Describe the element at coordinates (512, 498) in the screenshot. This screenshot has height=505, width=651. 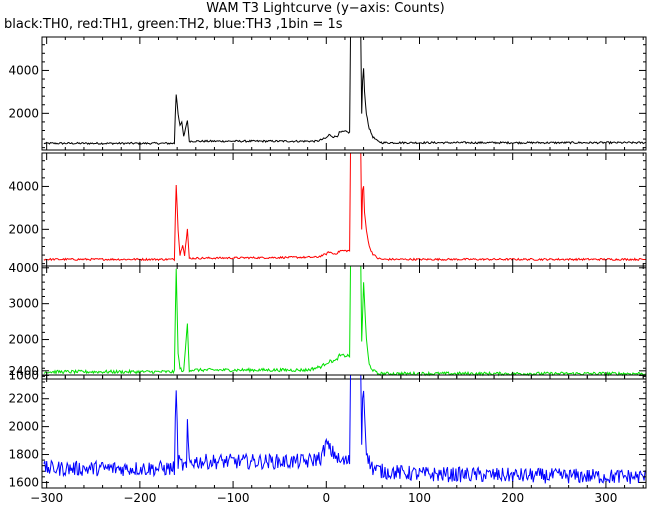
I see `x-tick-label: 200` at that location.